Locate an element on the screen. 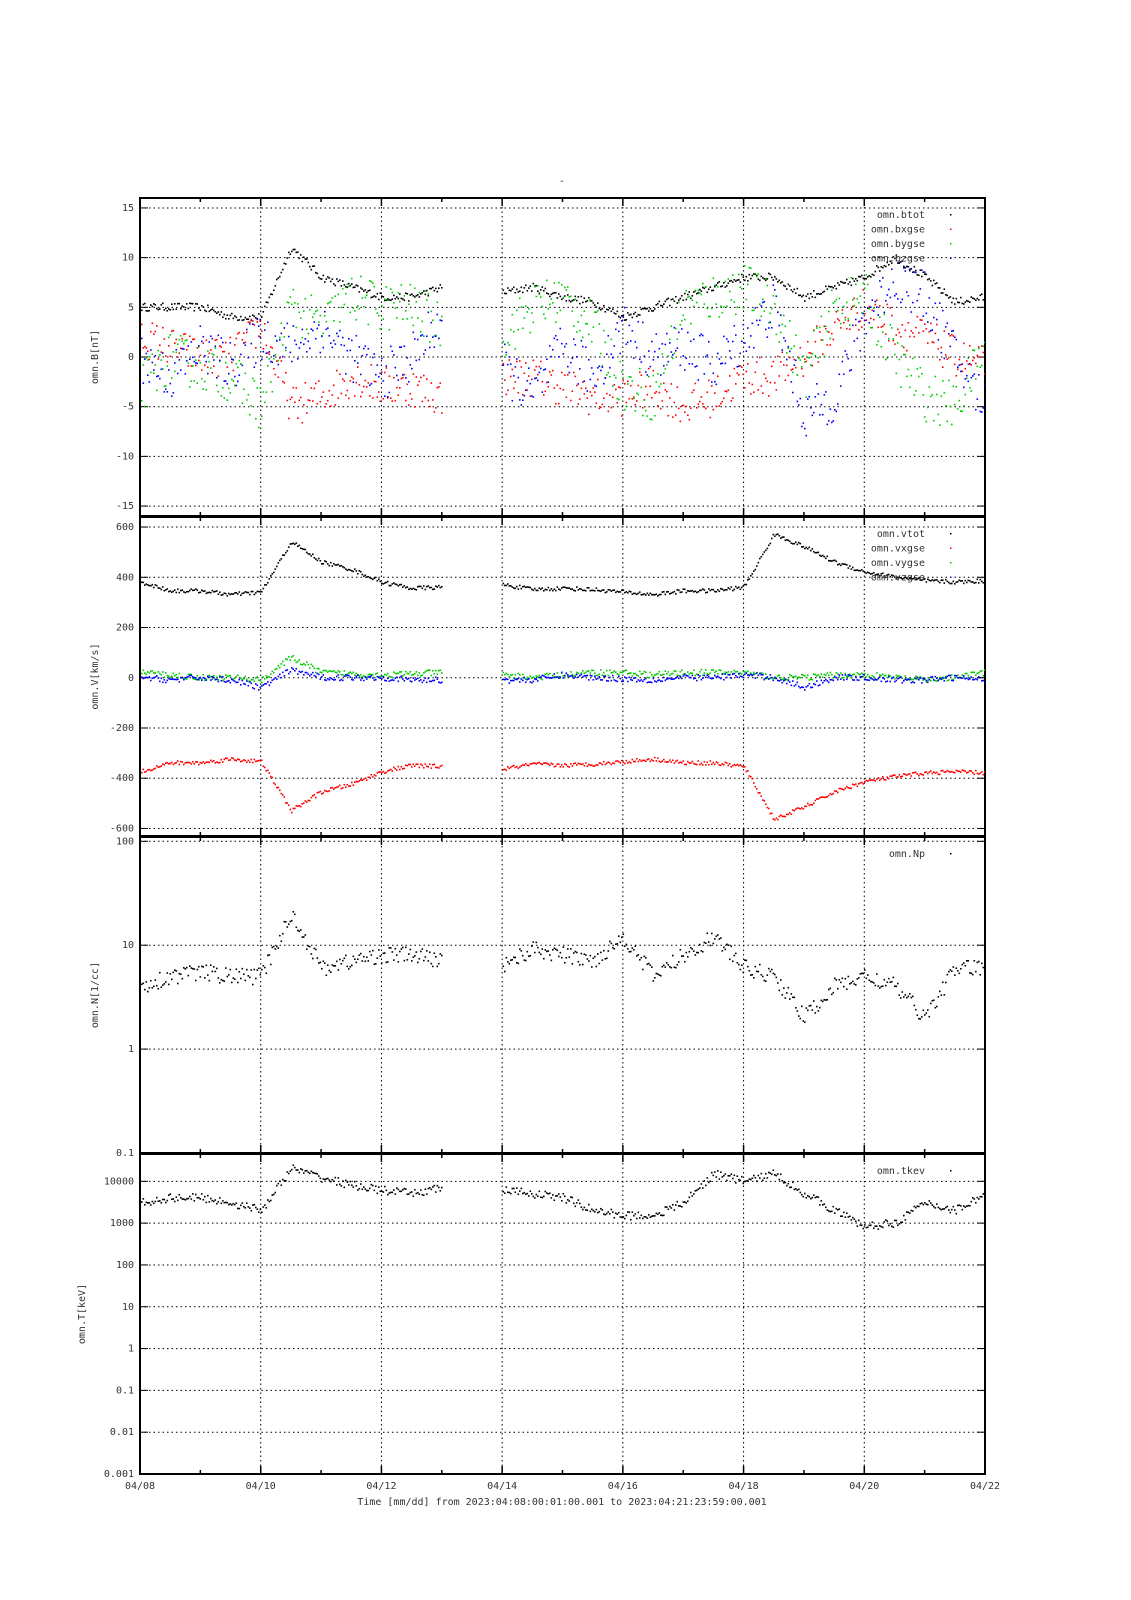 The width and height of the screenshot is (1131, 1600). series-bzgse is located at coordinates (563, 349).